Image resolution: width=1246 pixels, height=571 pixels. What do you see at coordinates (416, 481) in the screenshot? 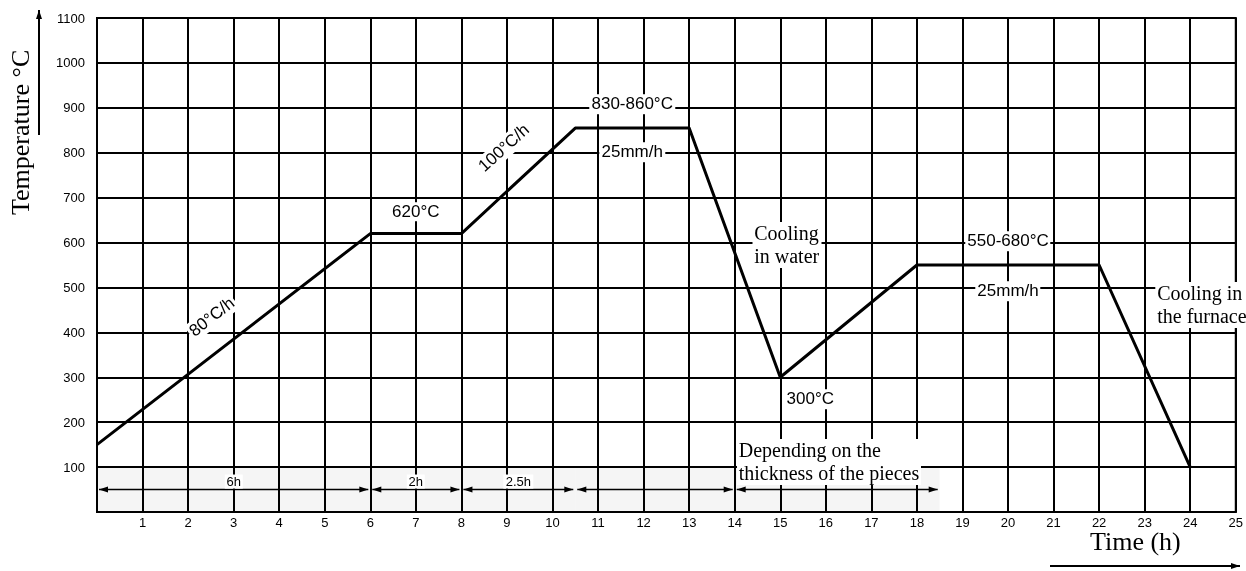
I see `band-label: 2h` at bounding box center [416, 481].